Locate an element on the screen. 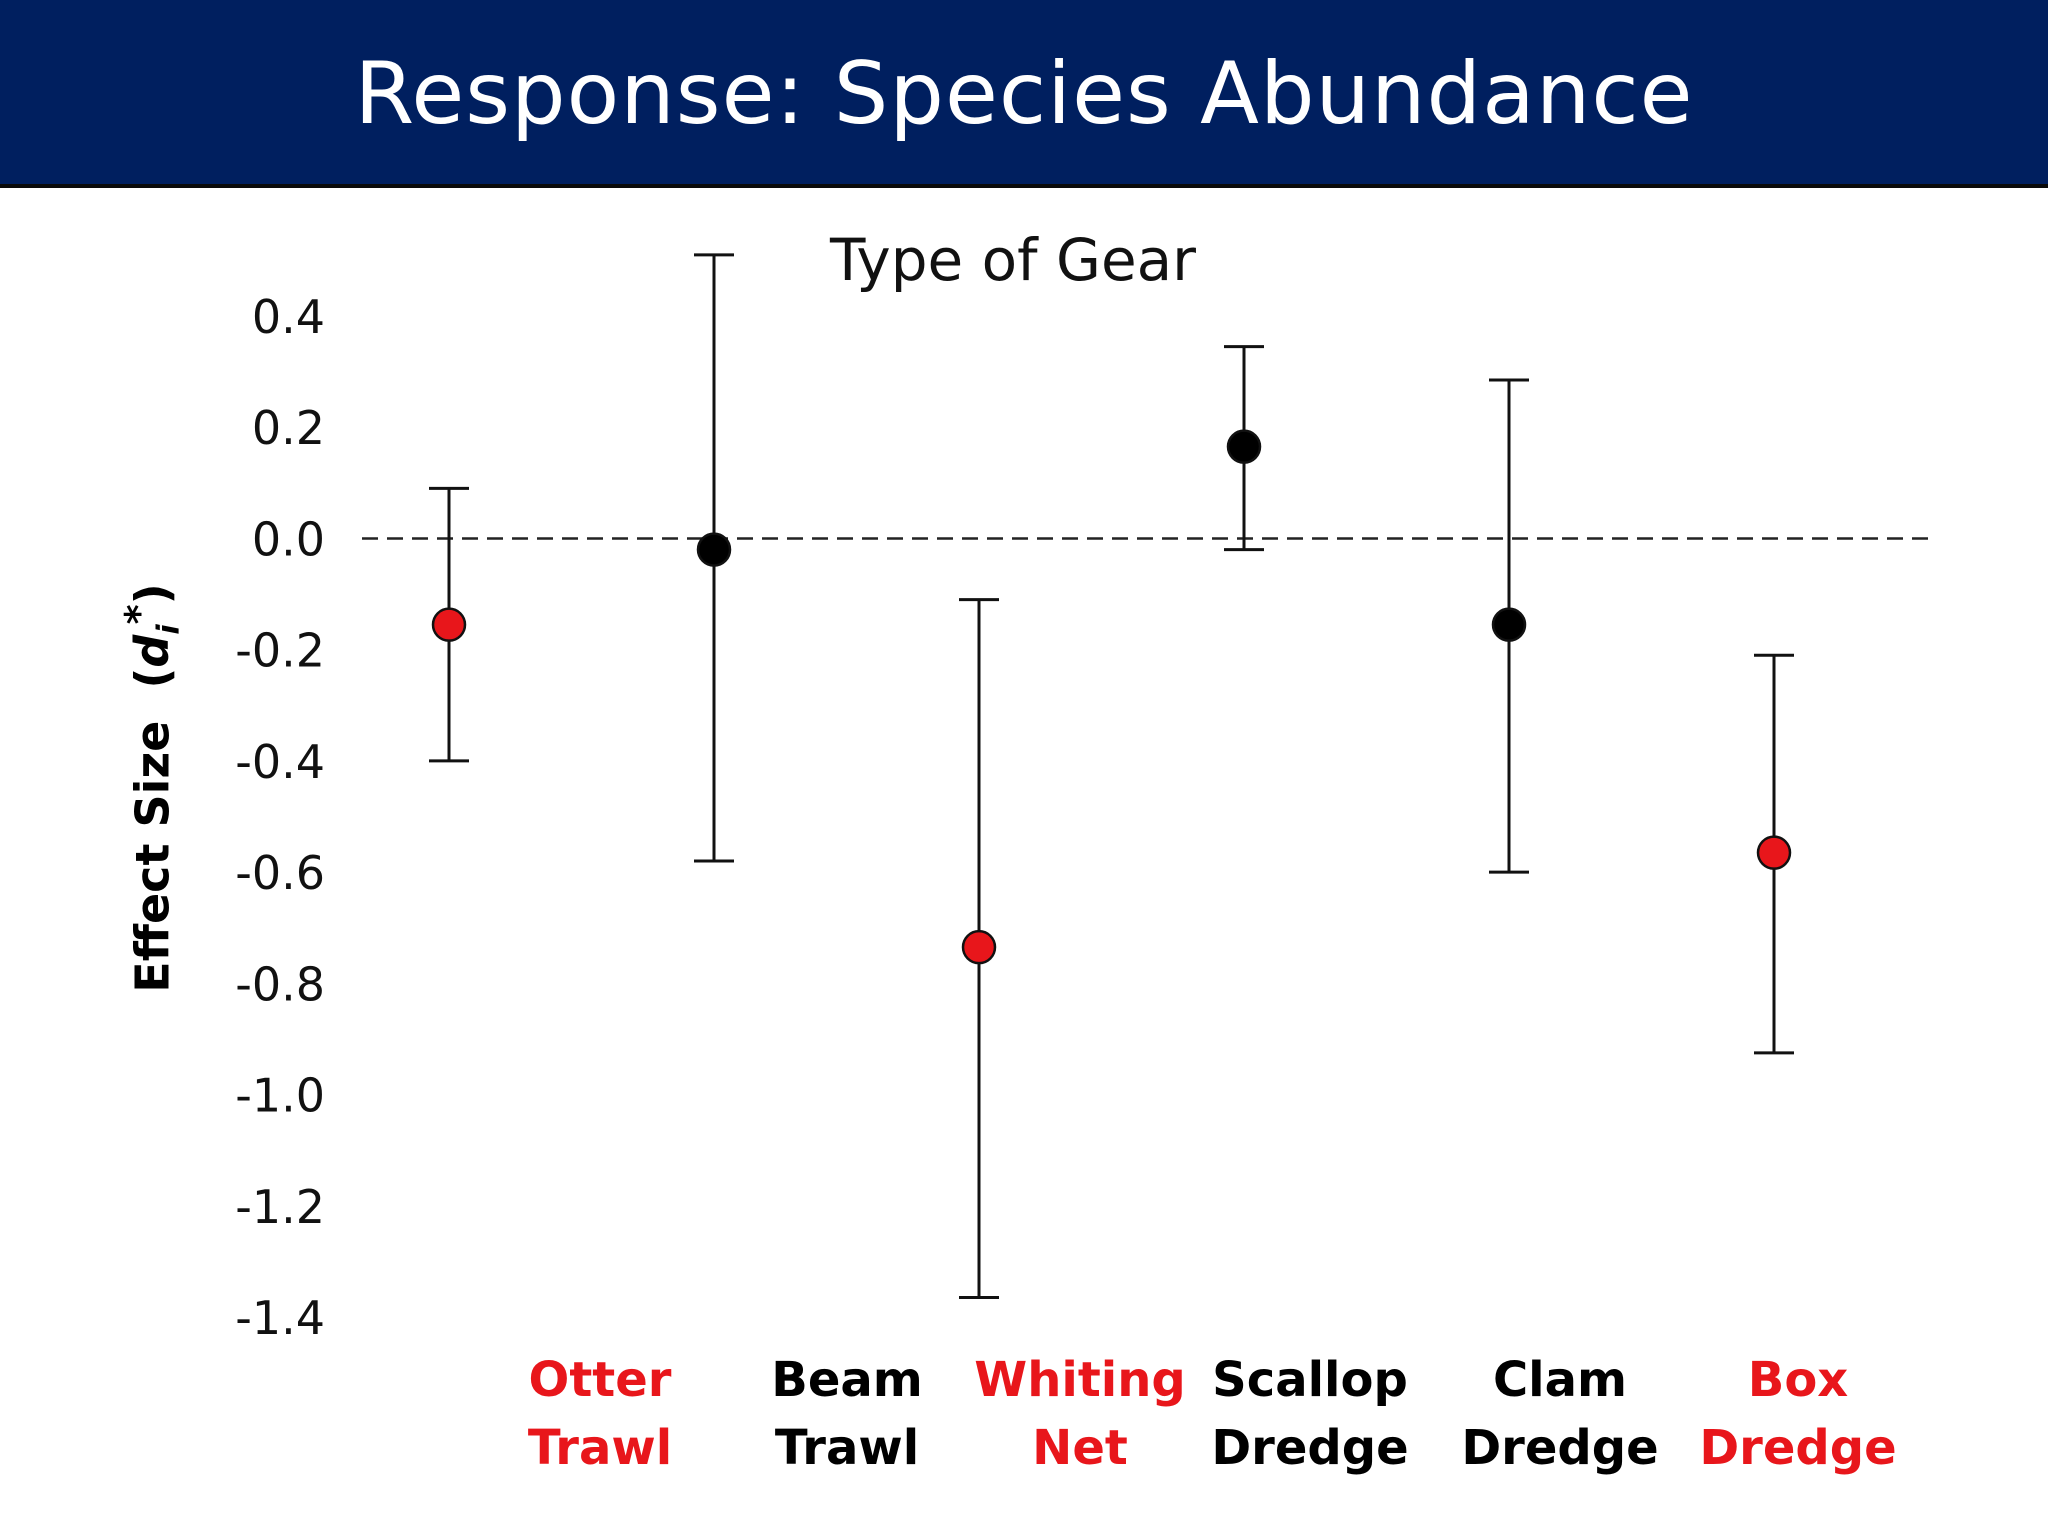  x-category-label-line1: Otter is located at coordinates (600, 1380).